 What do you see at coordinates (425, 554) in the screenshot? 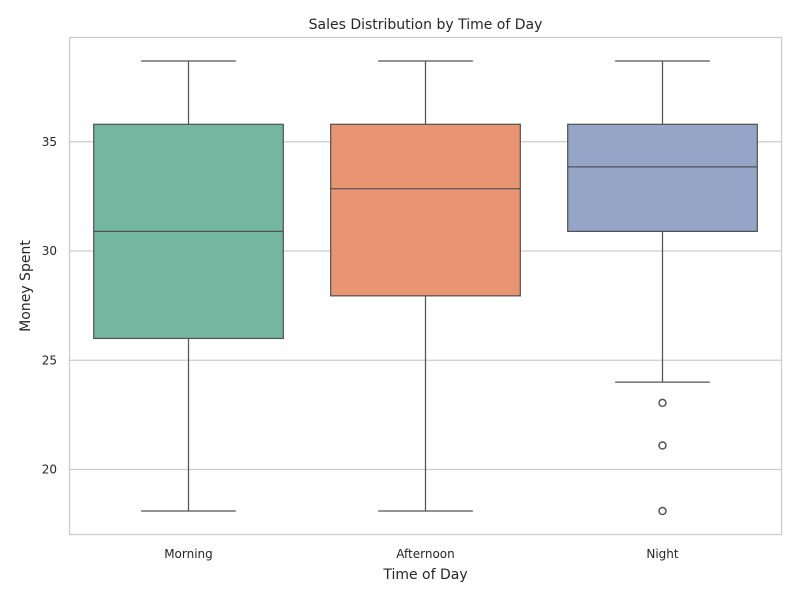
I see `x-tick-label: Afternoon` at bounding box center [425, 554].